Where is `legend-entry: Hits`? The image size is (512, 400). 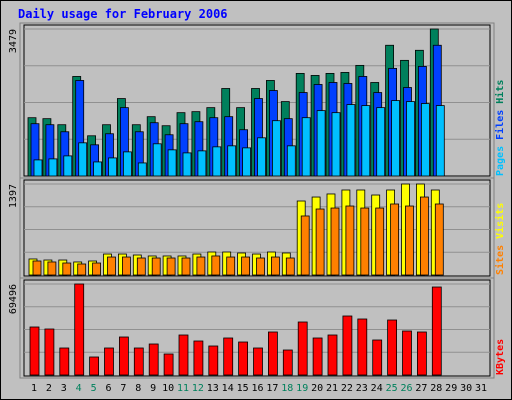
legend-entry: Hits is located at coordinates (500, 92).